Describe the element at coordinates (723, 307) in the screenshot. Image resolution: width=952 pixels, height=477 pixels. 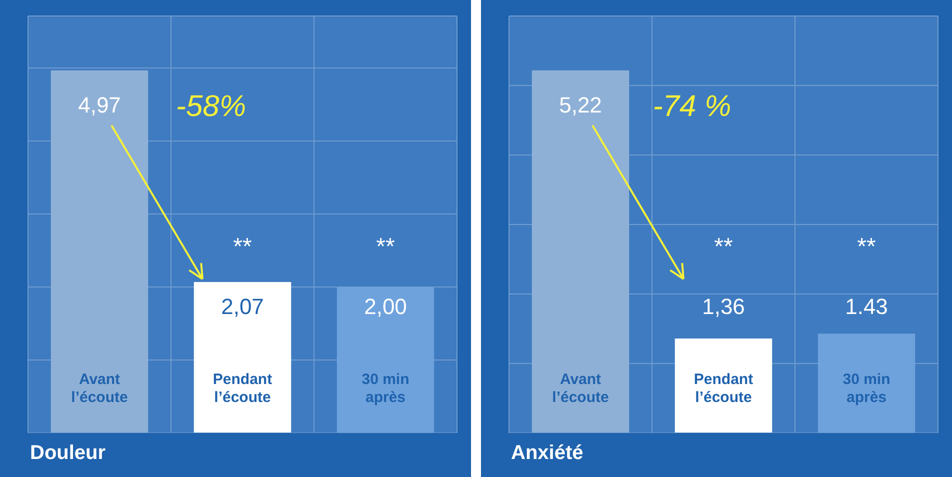
I see `data-label: 1,36` at that location.